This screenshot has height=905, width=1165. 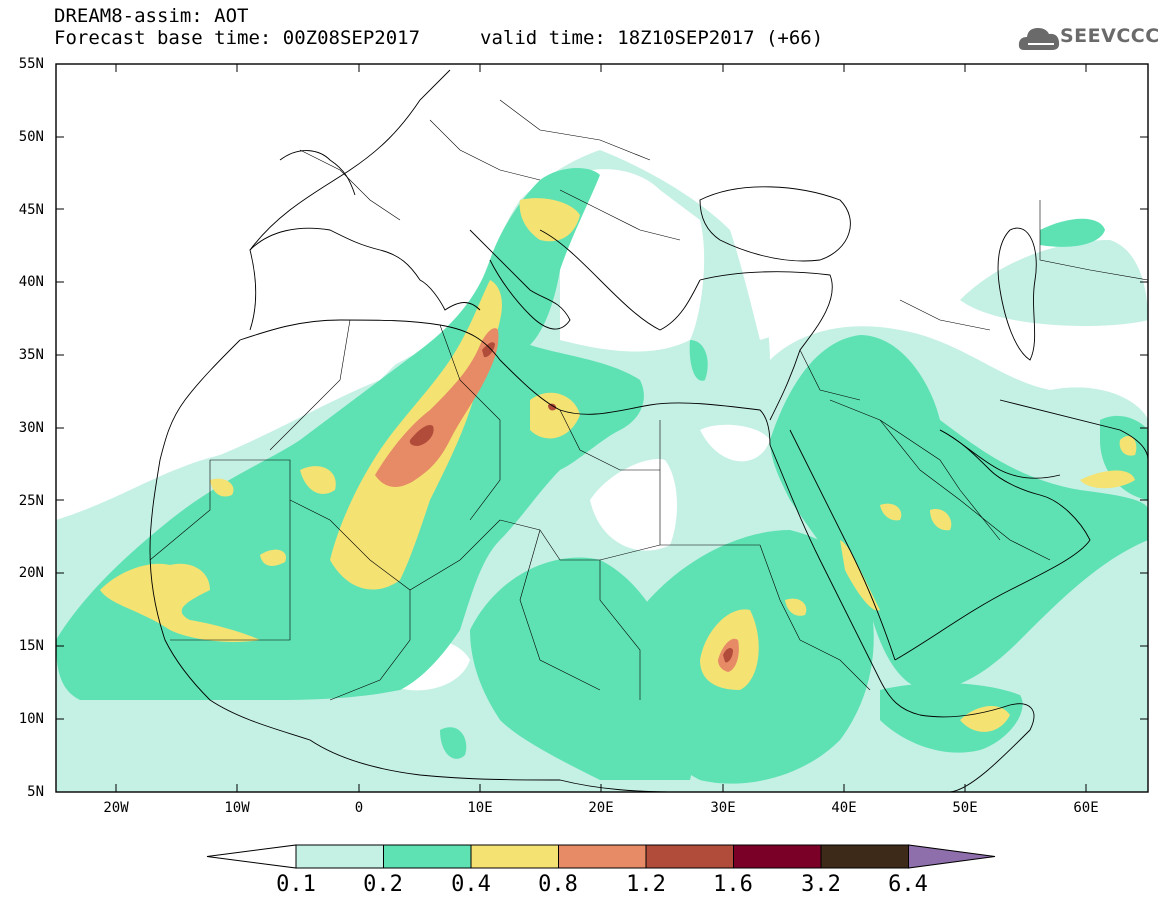 What do you see at coordinates (1039, 39) in the screenshot?
I see `cloud-icon` at bounding box center [1039, 39].